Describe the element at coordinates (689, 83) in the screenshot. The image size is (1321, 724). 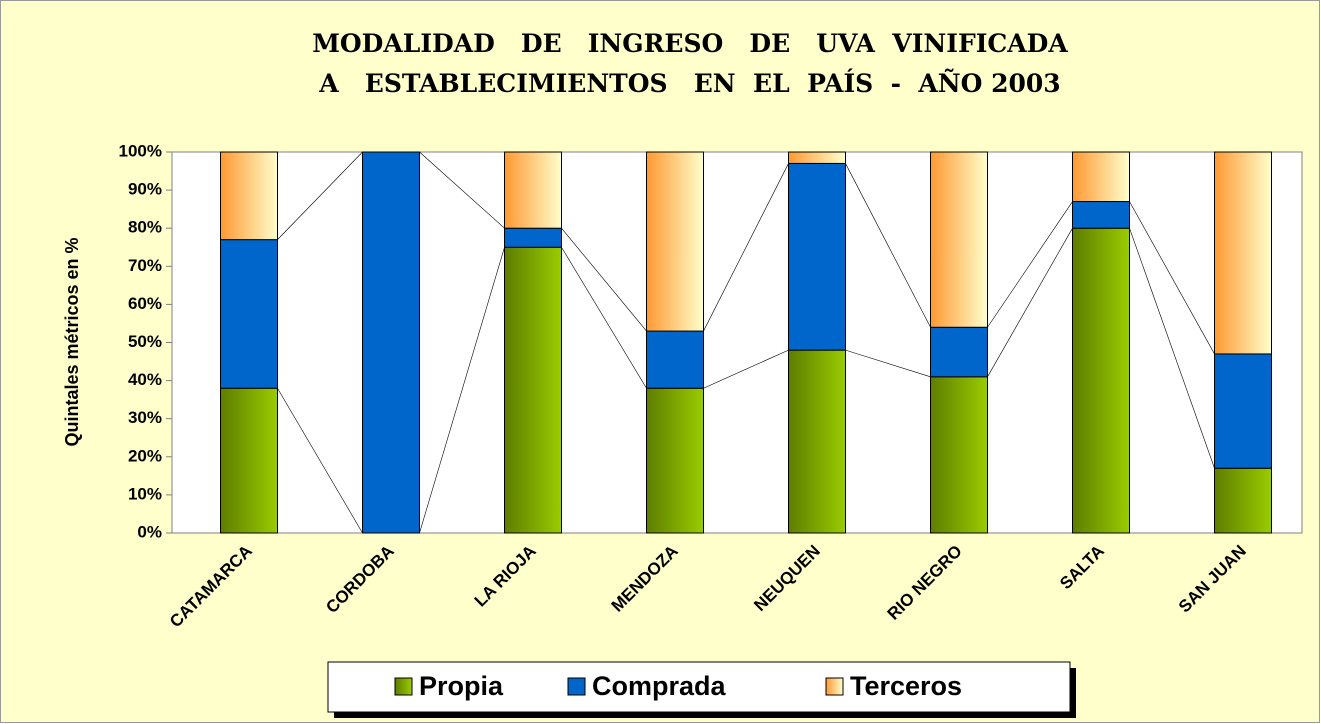
I see `chart-title: A ESTABLECIMIENTOS EN EL PAÍS - AÑO 2003` at that location.